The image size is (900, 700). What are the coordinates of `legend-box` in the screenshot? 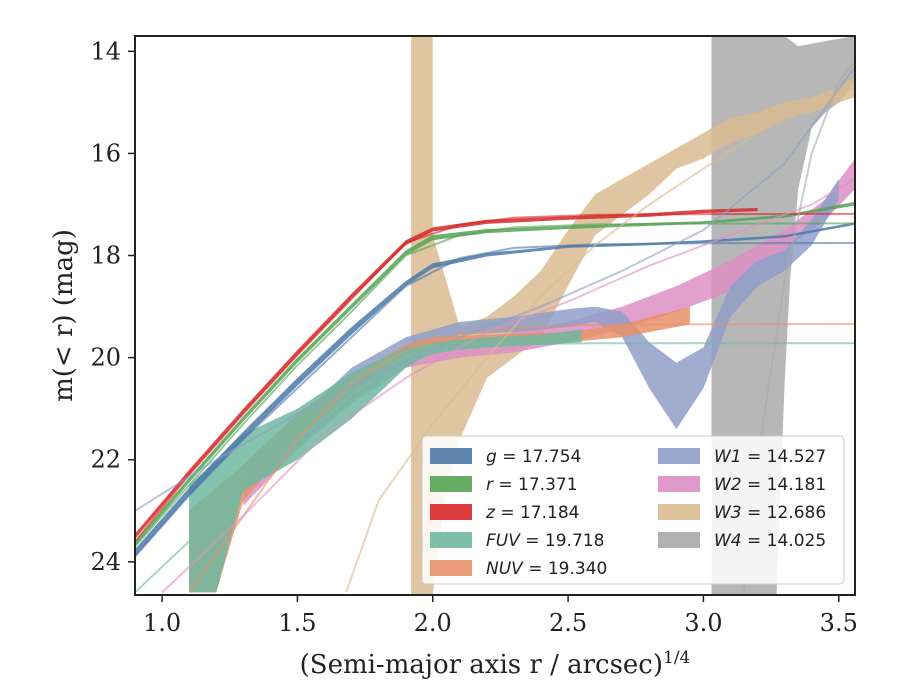 It's located at (633, 510).